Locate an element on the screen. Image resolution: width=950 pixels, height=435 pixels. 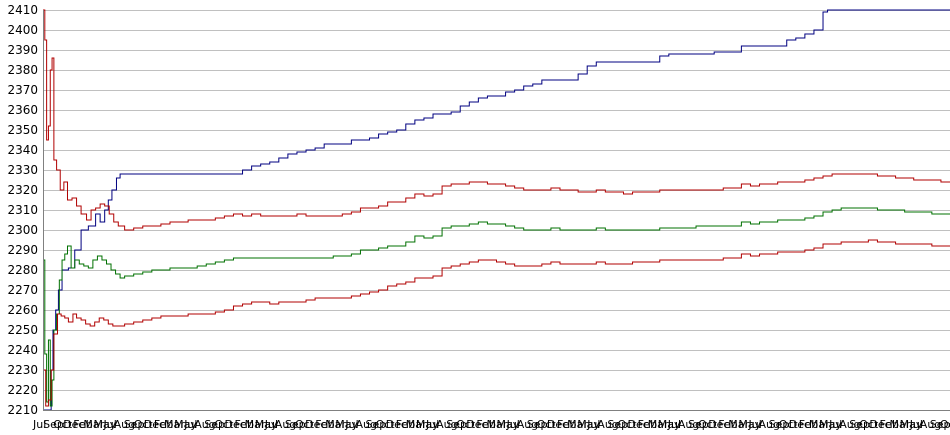
y-tick-label: 2230 is located at coordinates (22, 370).